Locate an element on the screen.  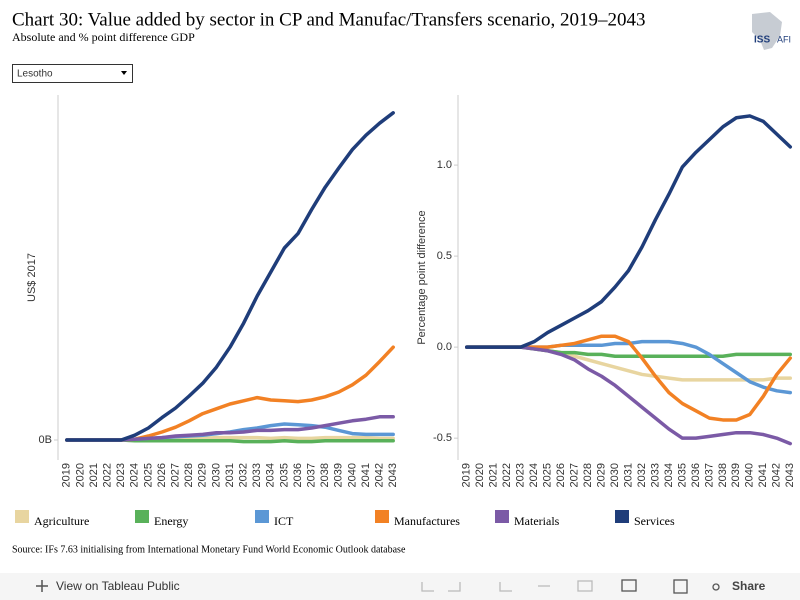
legend-label: ICT is located at coordinates (284, 521).